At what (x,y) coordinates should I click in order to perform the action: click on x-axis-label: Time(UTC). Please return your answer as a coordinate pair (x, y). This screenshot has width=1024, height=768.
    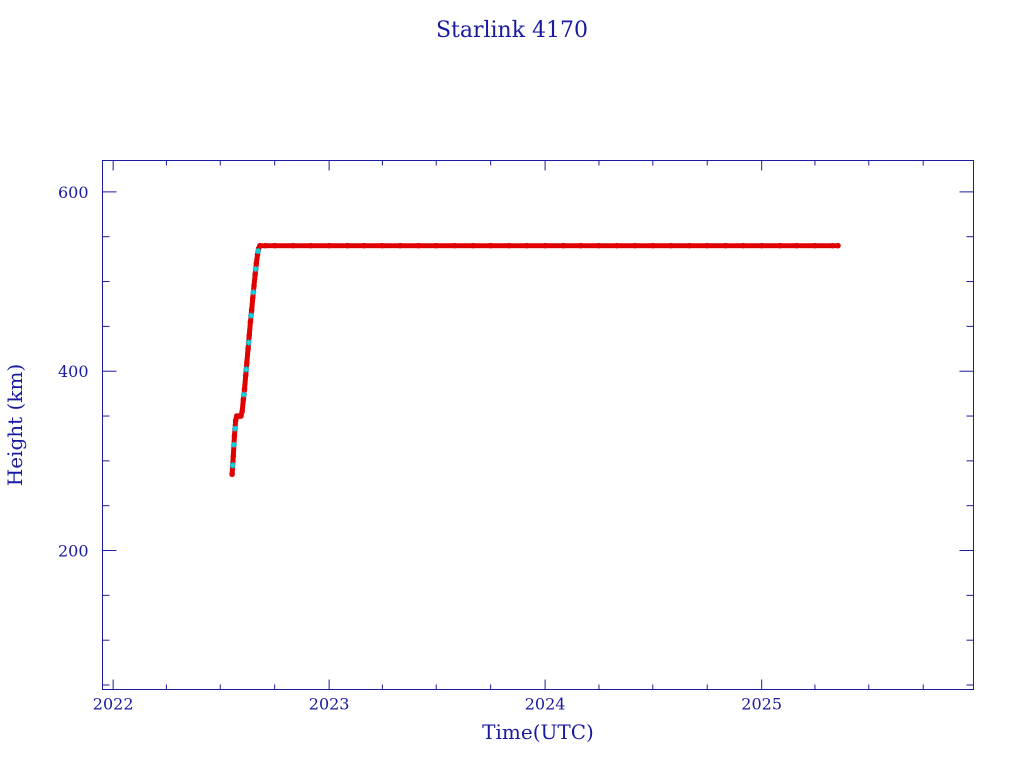
    Looking at the image, I should click on (538, 732).